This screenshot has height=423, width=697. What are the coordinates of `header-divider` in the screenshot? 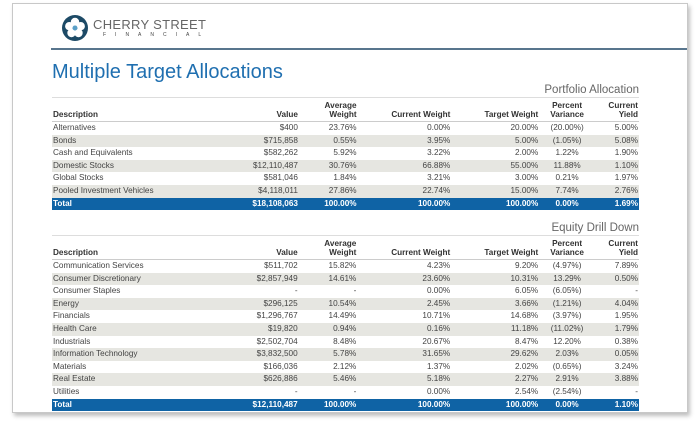 It's located at (369, 49).